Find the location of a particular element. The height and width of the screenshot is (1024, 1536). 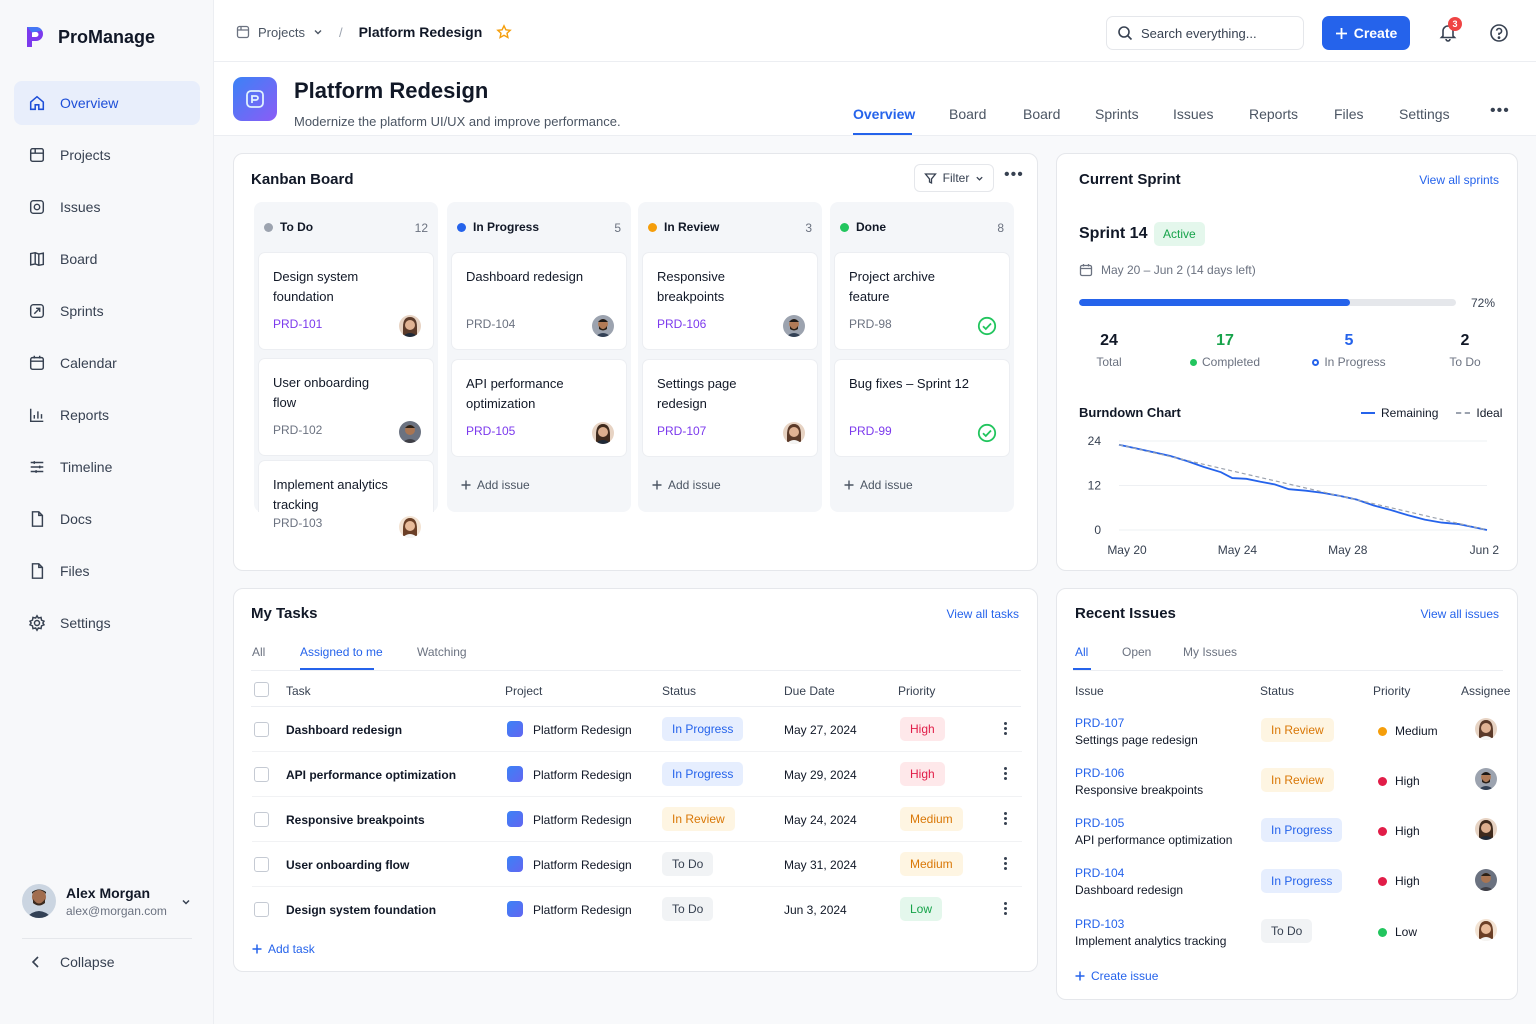

task-name: API performance optimization is located at coordinates (371, 775).